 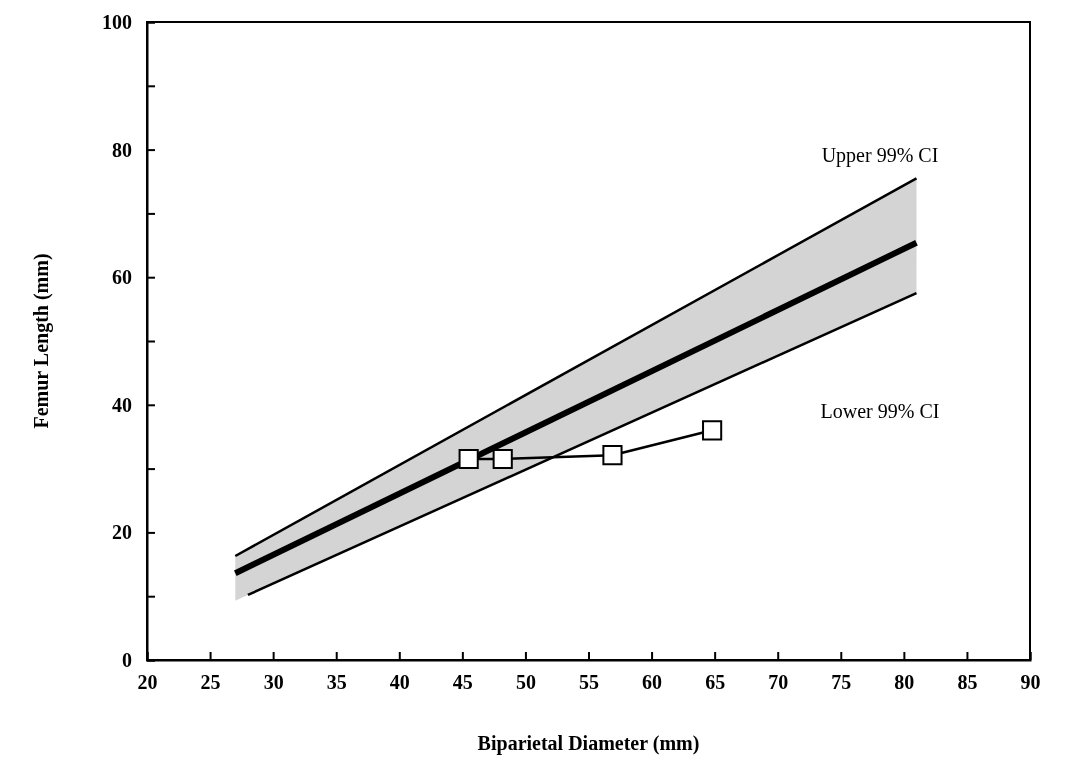 I want to click on x-tick-label: 20, so click(x=147, y=682).